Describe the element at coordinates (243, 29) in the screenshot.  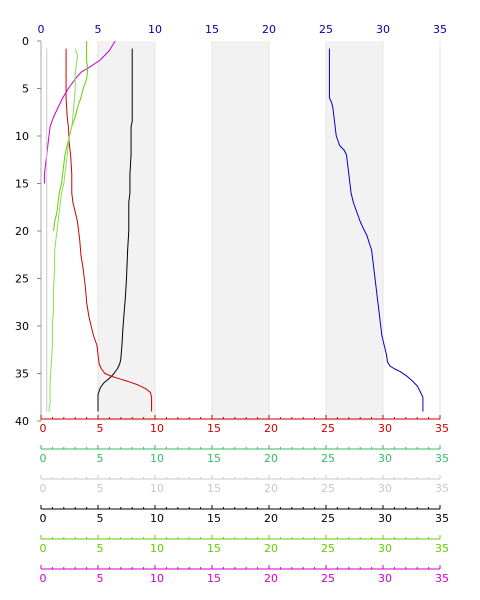
I see `top-axis: 0 5 10 15 20 25 30 35` at that location.